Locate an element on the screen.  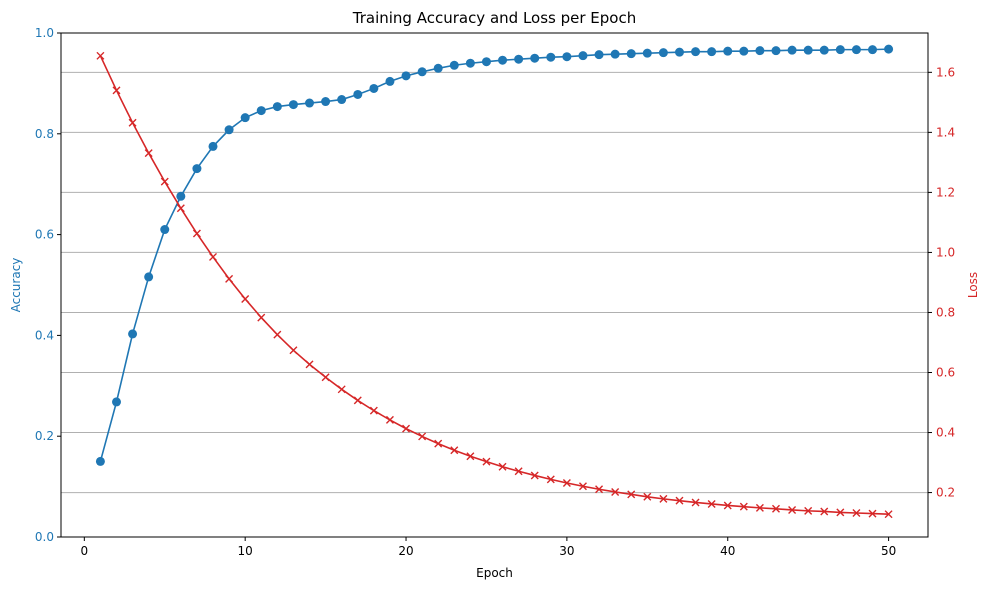
right-tick-label: 0.6 is located at coordinates (945, 373).